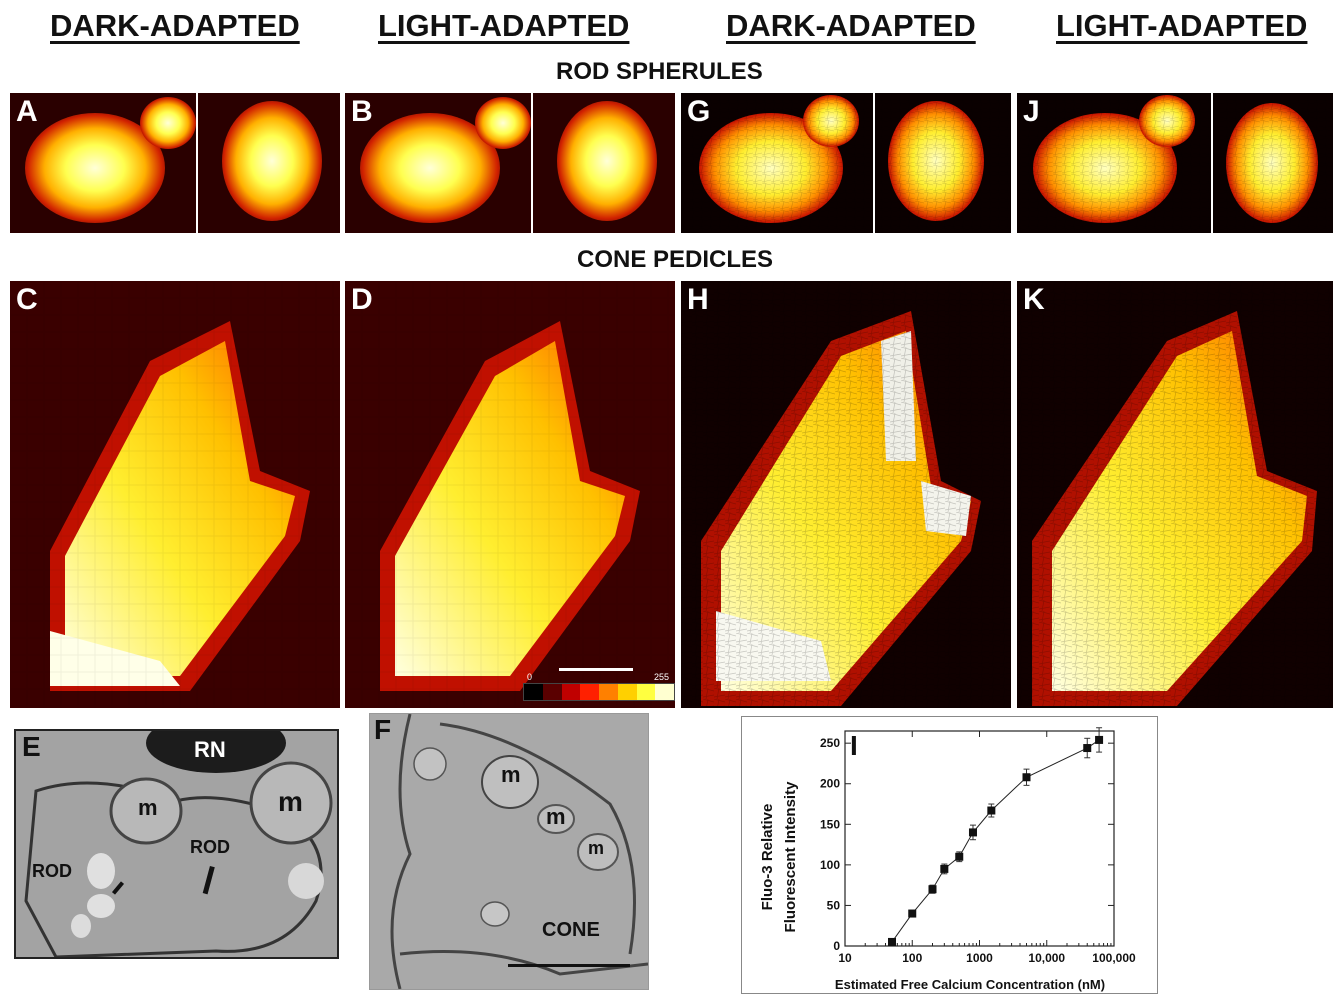  I want to click on panel-b-rod-pixel: B, so click(510, 163).